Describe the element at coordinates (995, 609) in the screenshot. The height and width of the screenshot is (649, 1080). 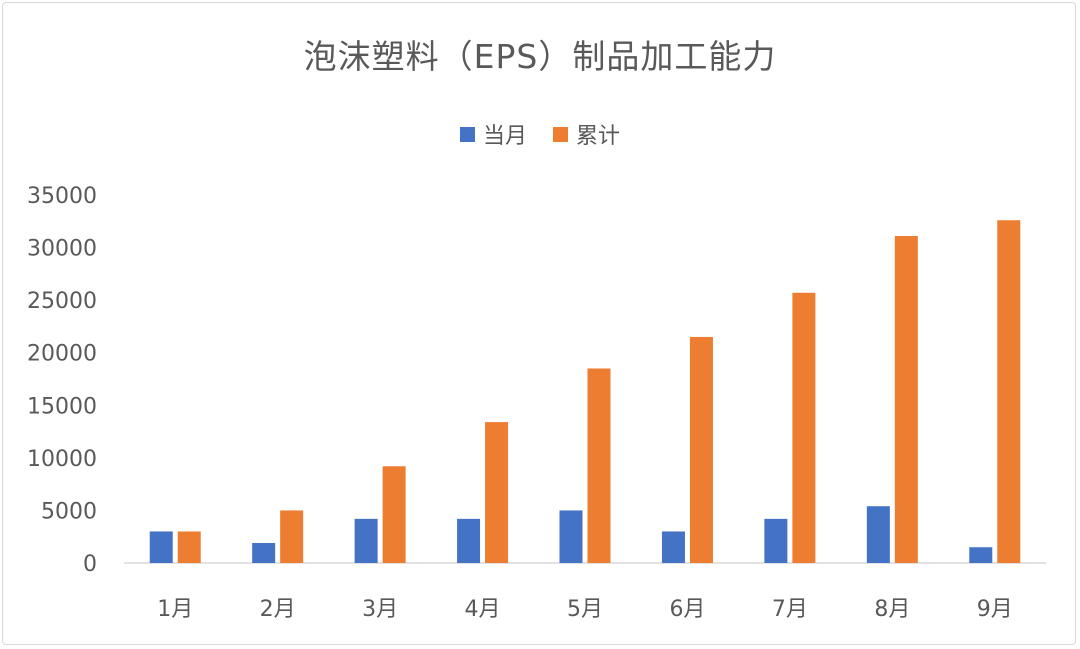
I see `x-tick-label: 9月` at that location.